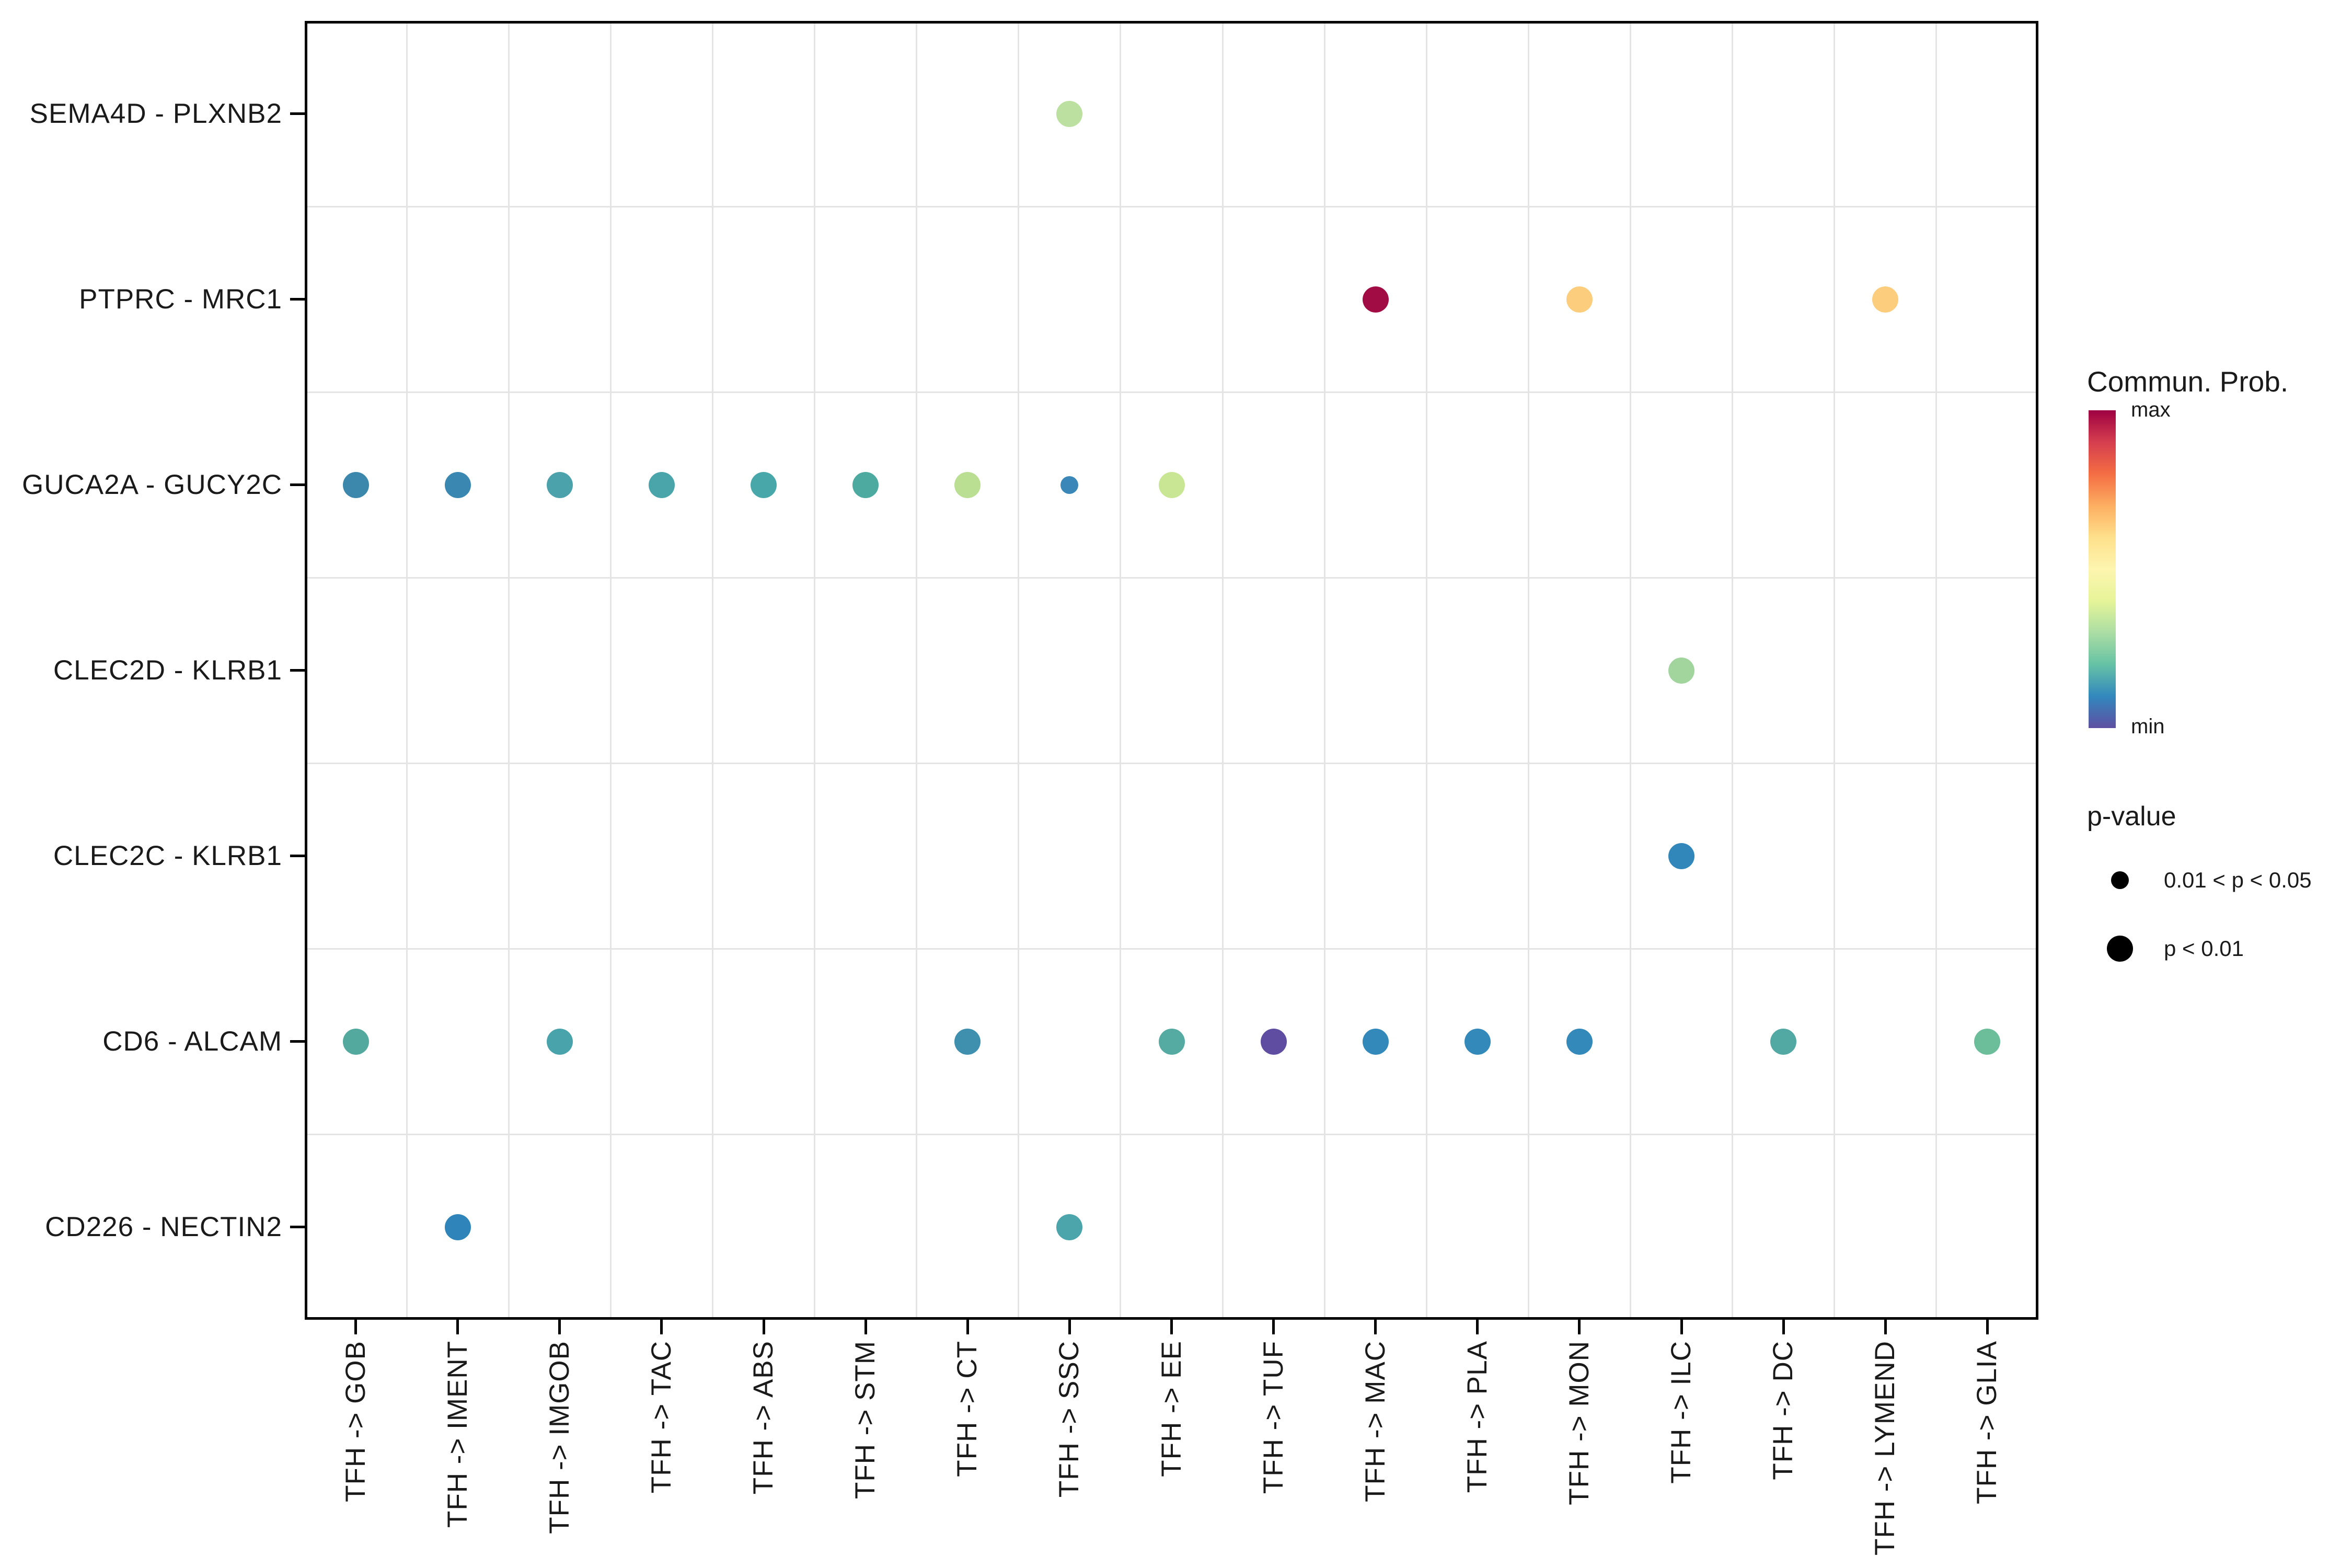  What do you see at coordinates (1885, 1448) in the screenshot?
I see `x-axis-label: TFH -> LYMEND` at bounding box center [1885, 1448].